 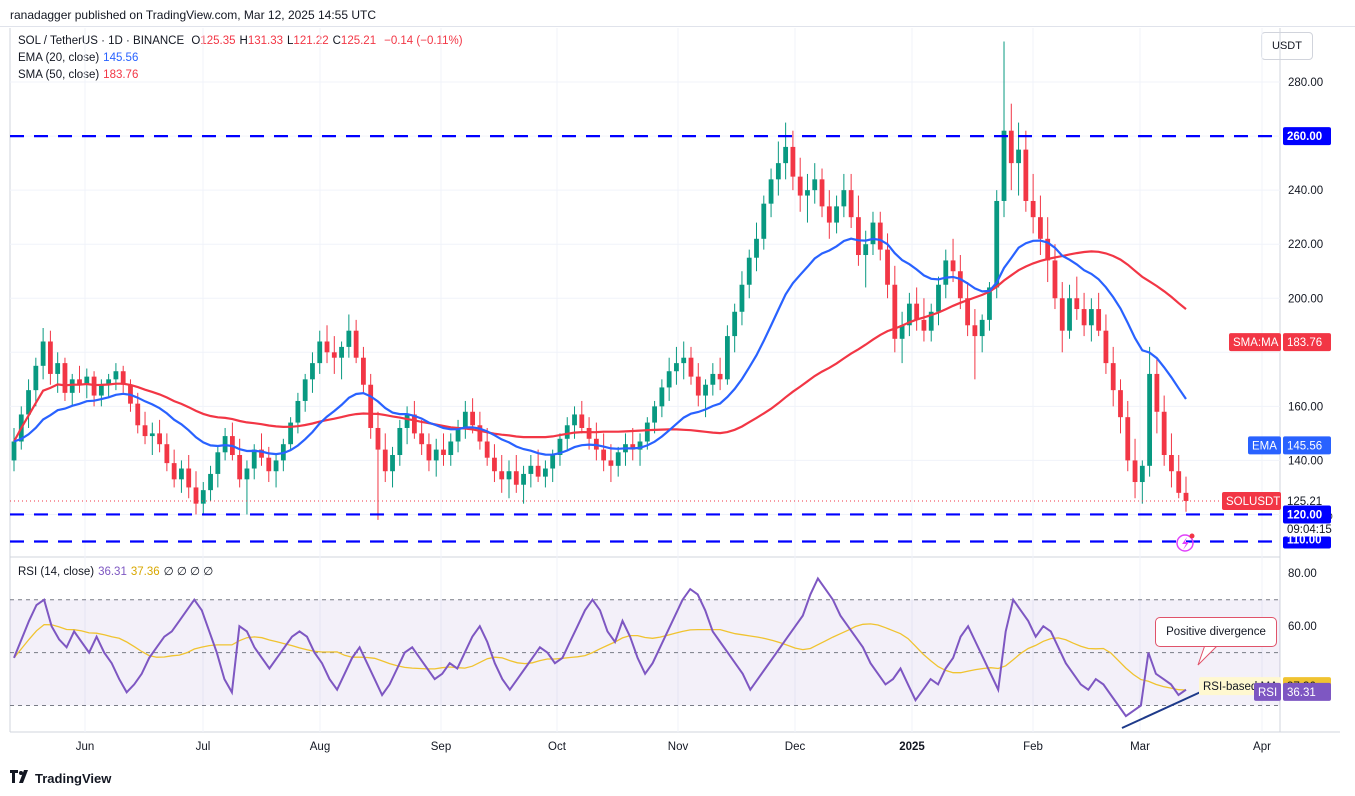 I want to click on ema-value-tag-bg, so click(x=1307, y=445).